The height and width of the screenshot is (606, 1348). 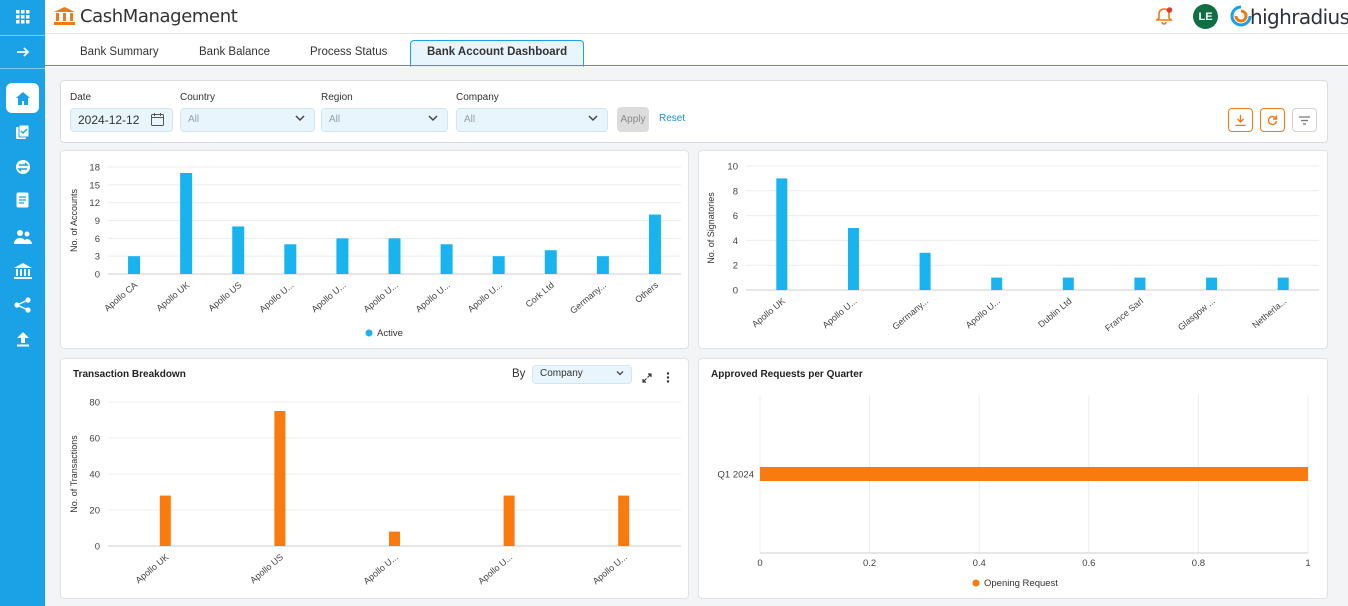 What do you see at coordinates (22, 52) in the screenshot?
I see `expand-arrow-icon` at bounding box center [22, 52].